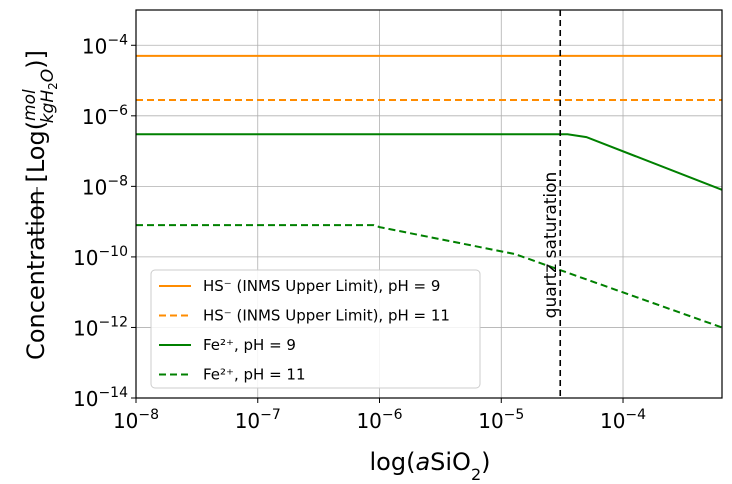 The width and height of the screenshot is (732, 484). What do you see at coordinates (379, 420) in the screenshot?
I see `x-tick-label: 10⁻⁶` at bounding box center [379, 420].